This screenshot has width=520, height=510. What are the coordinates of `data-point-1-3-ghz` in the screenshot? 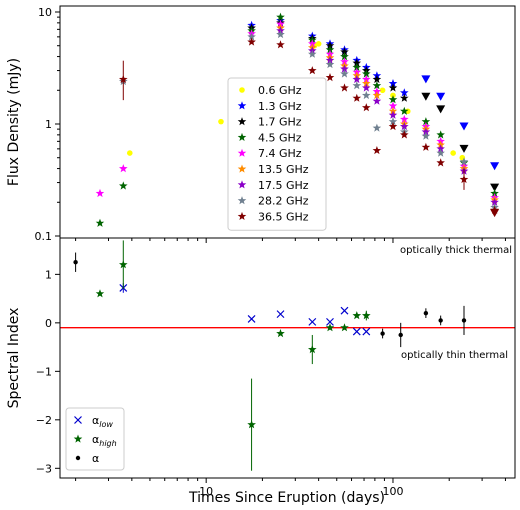 It's located at (393, 83).